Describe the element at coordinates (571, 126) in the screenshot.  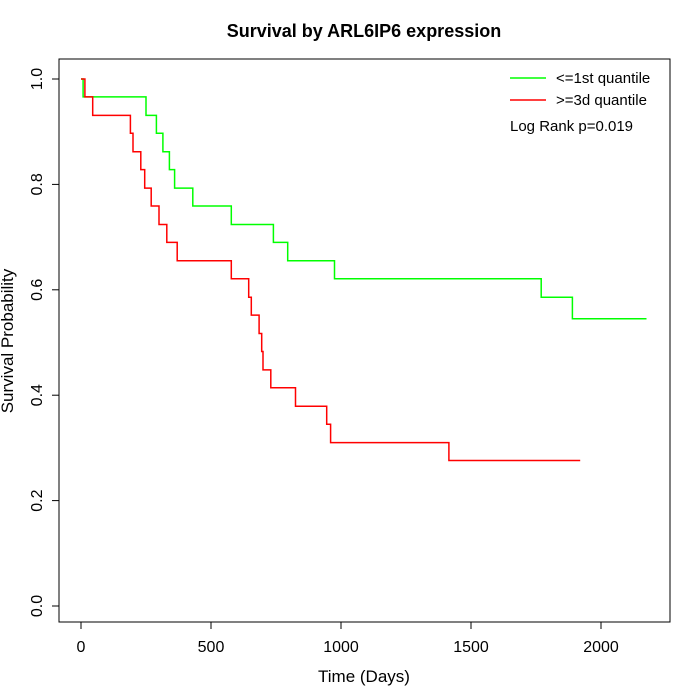
I see `log-rank-annotation: Log Rank p=0.019` at that location.